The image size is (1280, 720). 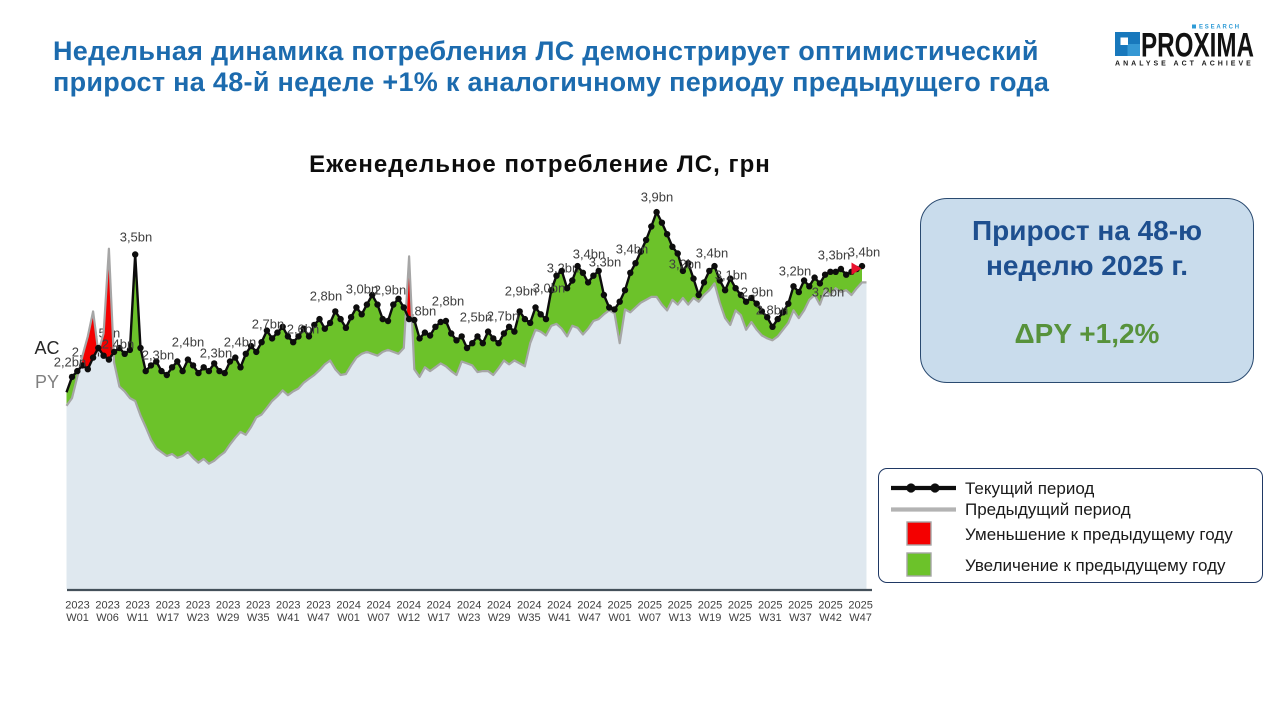 I want to click on svg-text: W25, so click(x=740, y=618).